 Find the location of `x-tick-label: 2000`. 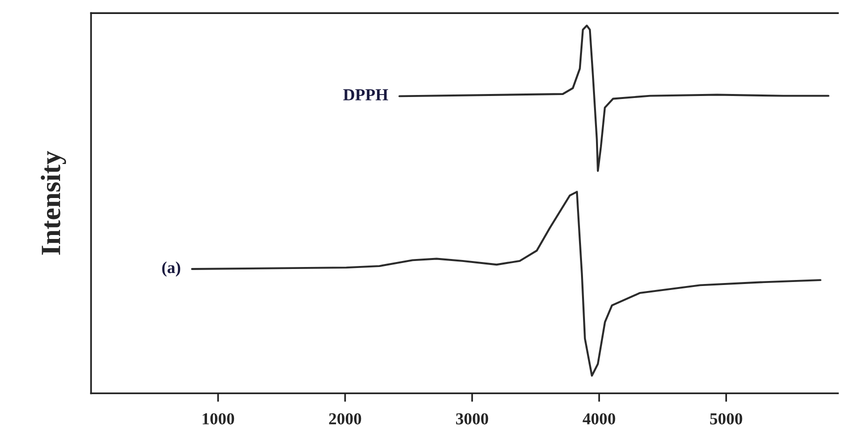

x-tick-label: 2000 is located at coordinates (345, 418).